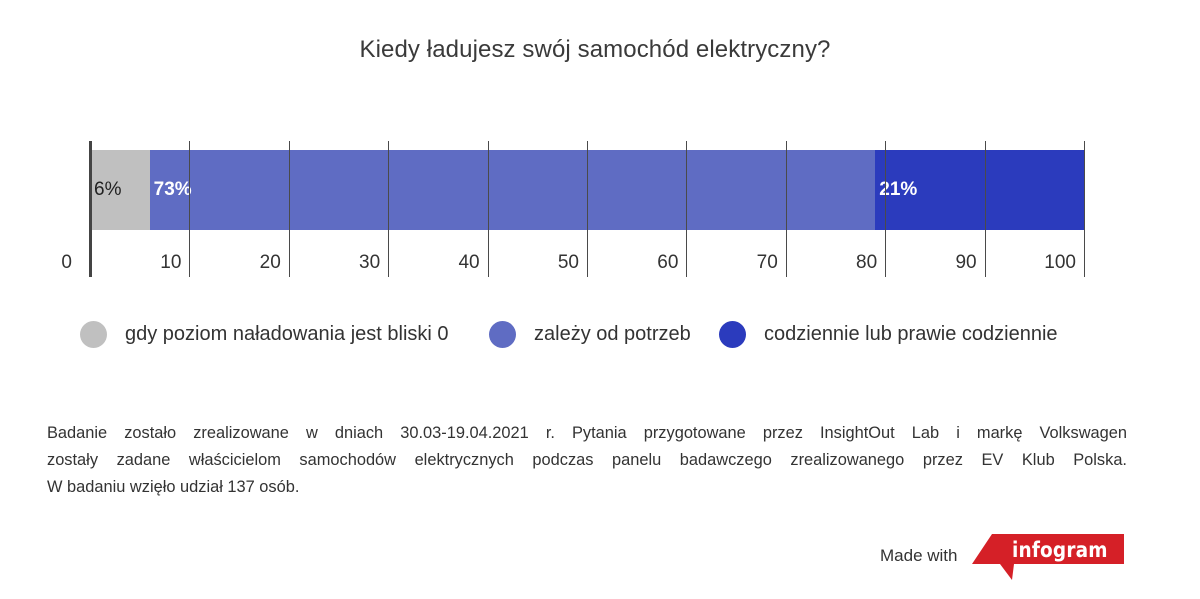 Image resolution: width=1200 pixels, height=599 pixels. Describe the element at coordinates (370, 262) in the screenshot. I see `x-tick-label: 30` at that location.